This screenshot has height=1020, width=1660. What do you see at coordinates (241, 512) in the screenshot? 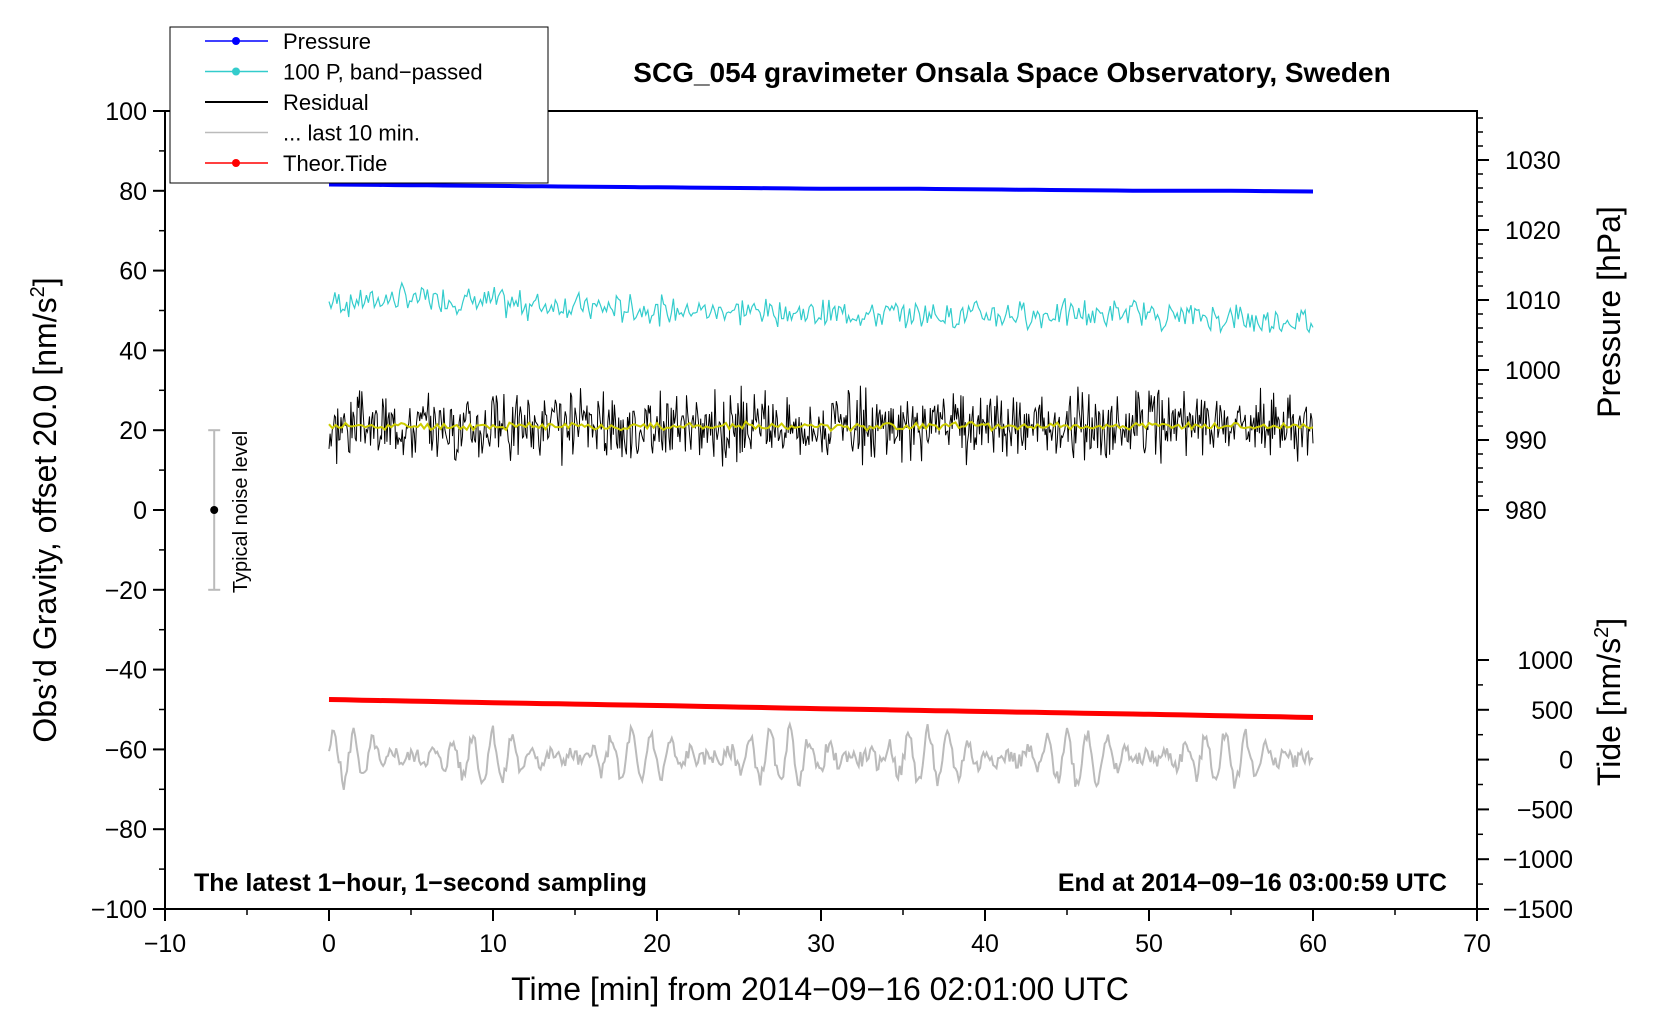
I see `noise-bar-label: Typical noise level` at bounding box center [241, 512].